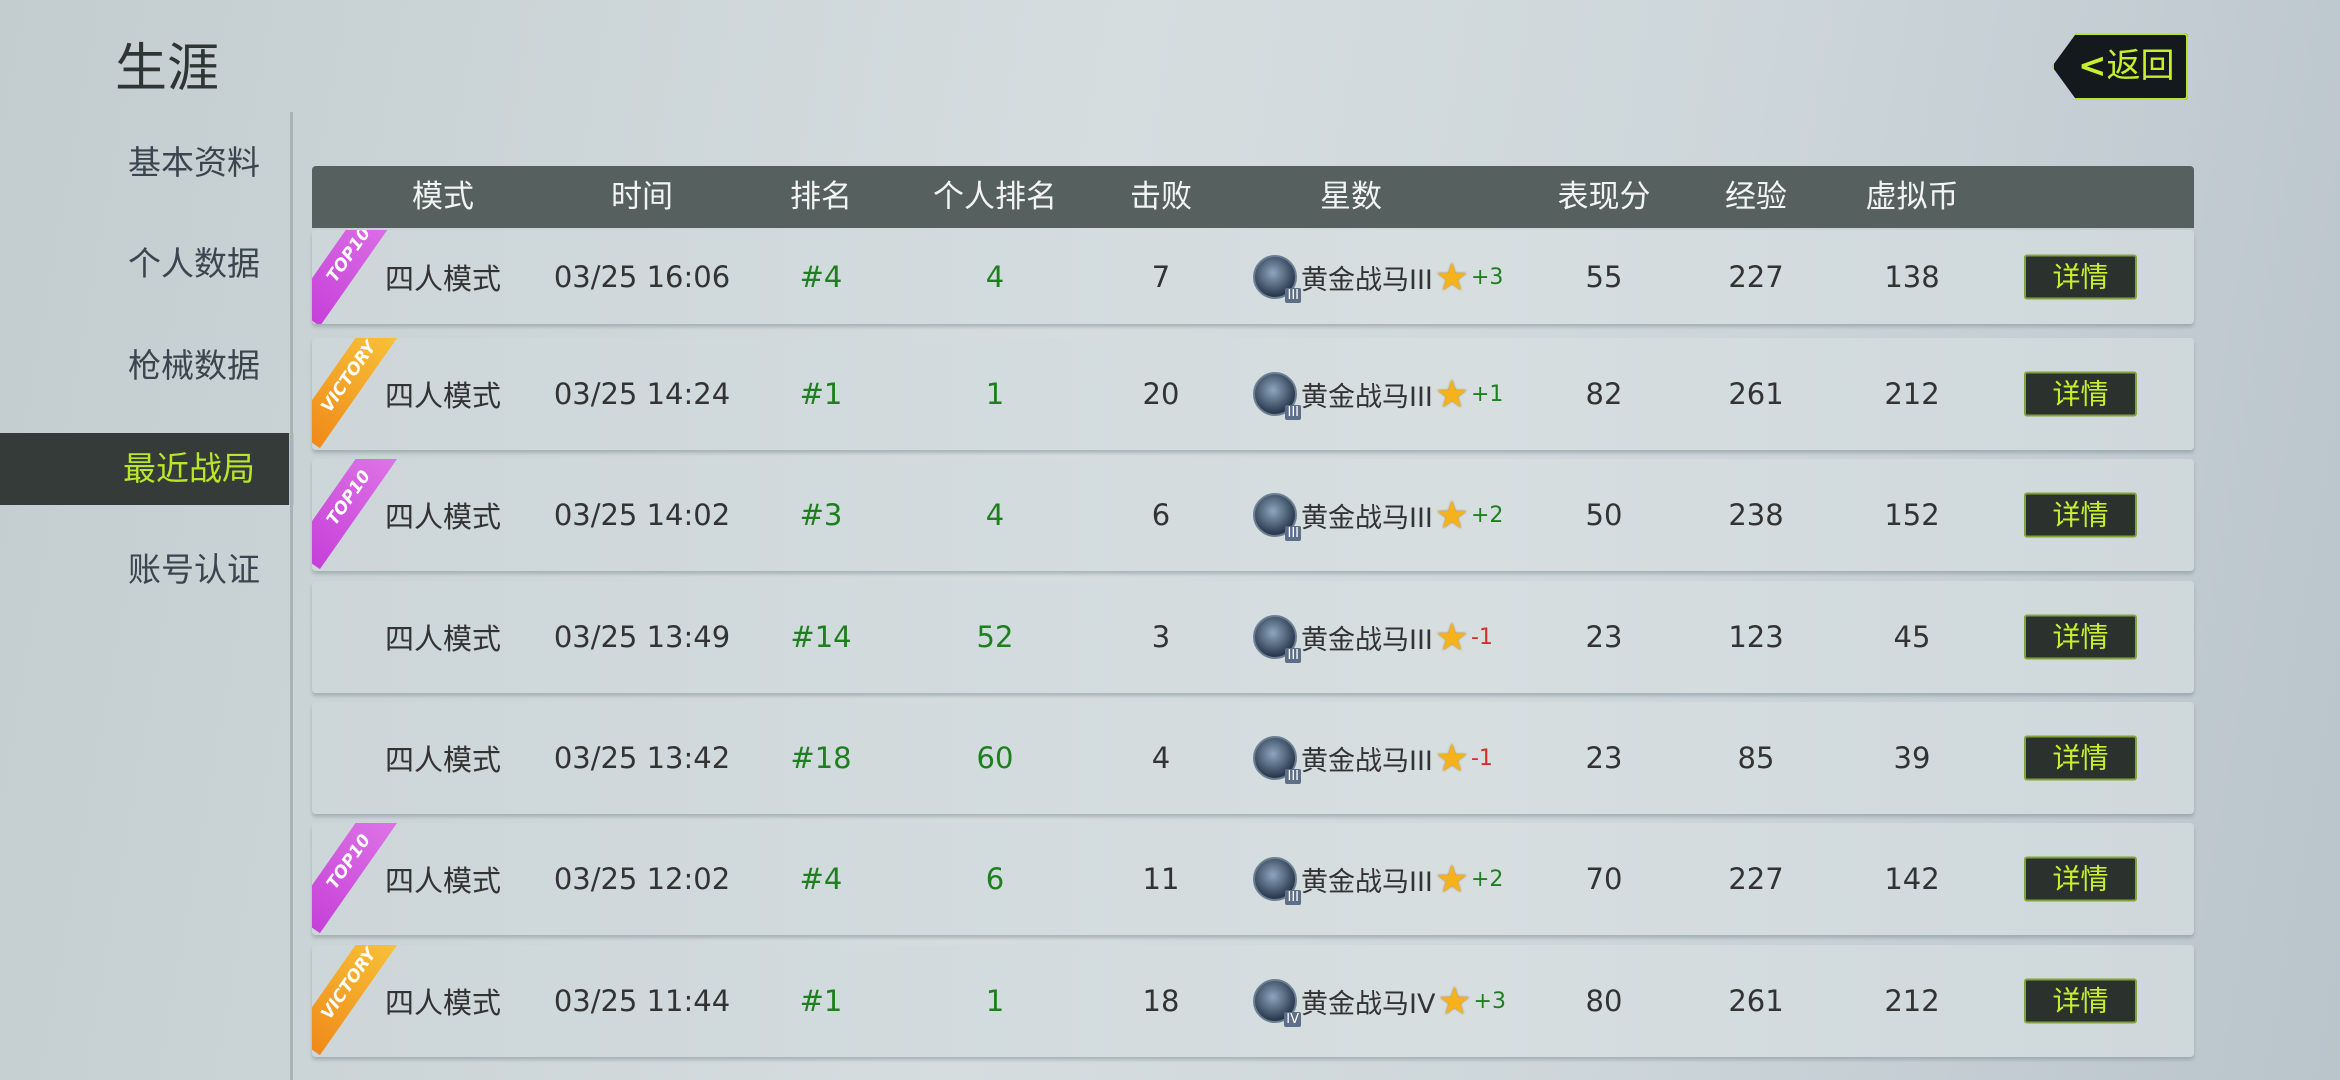 The image size is (2340, 1080). I want to click on cell-kills: 20, so click(1161, 394).